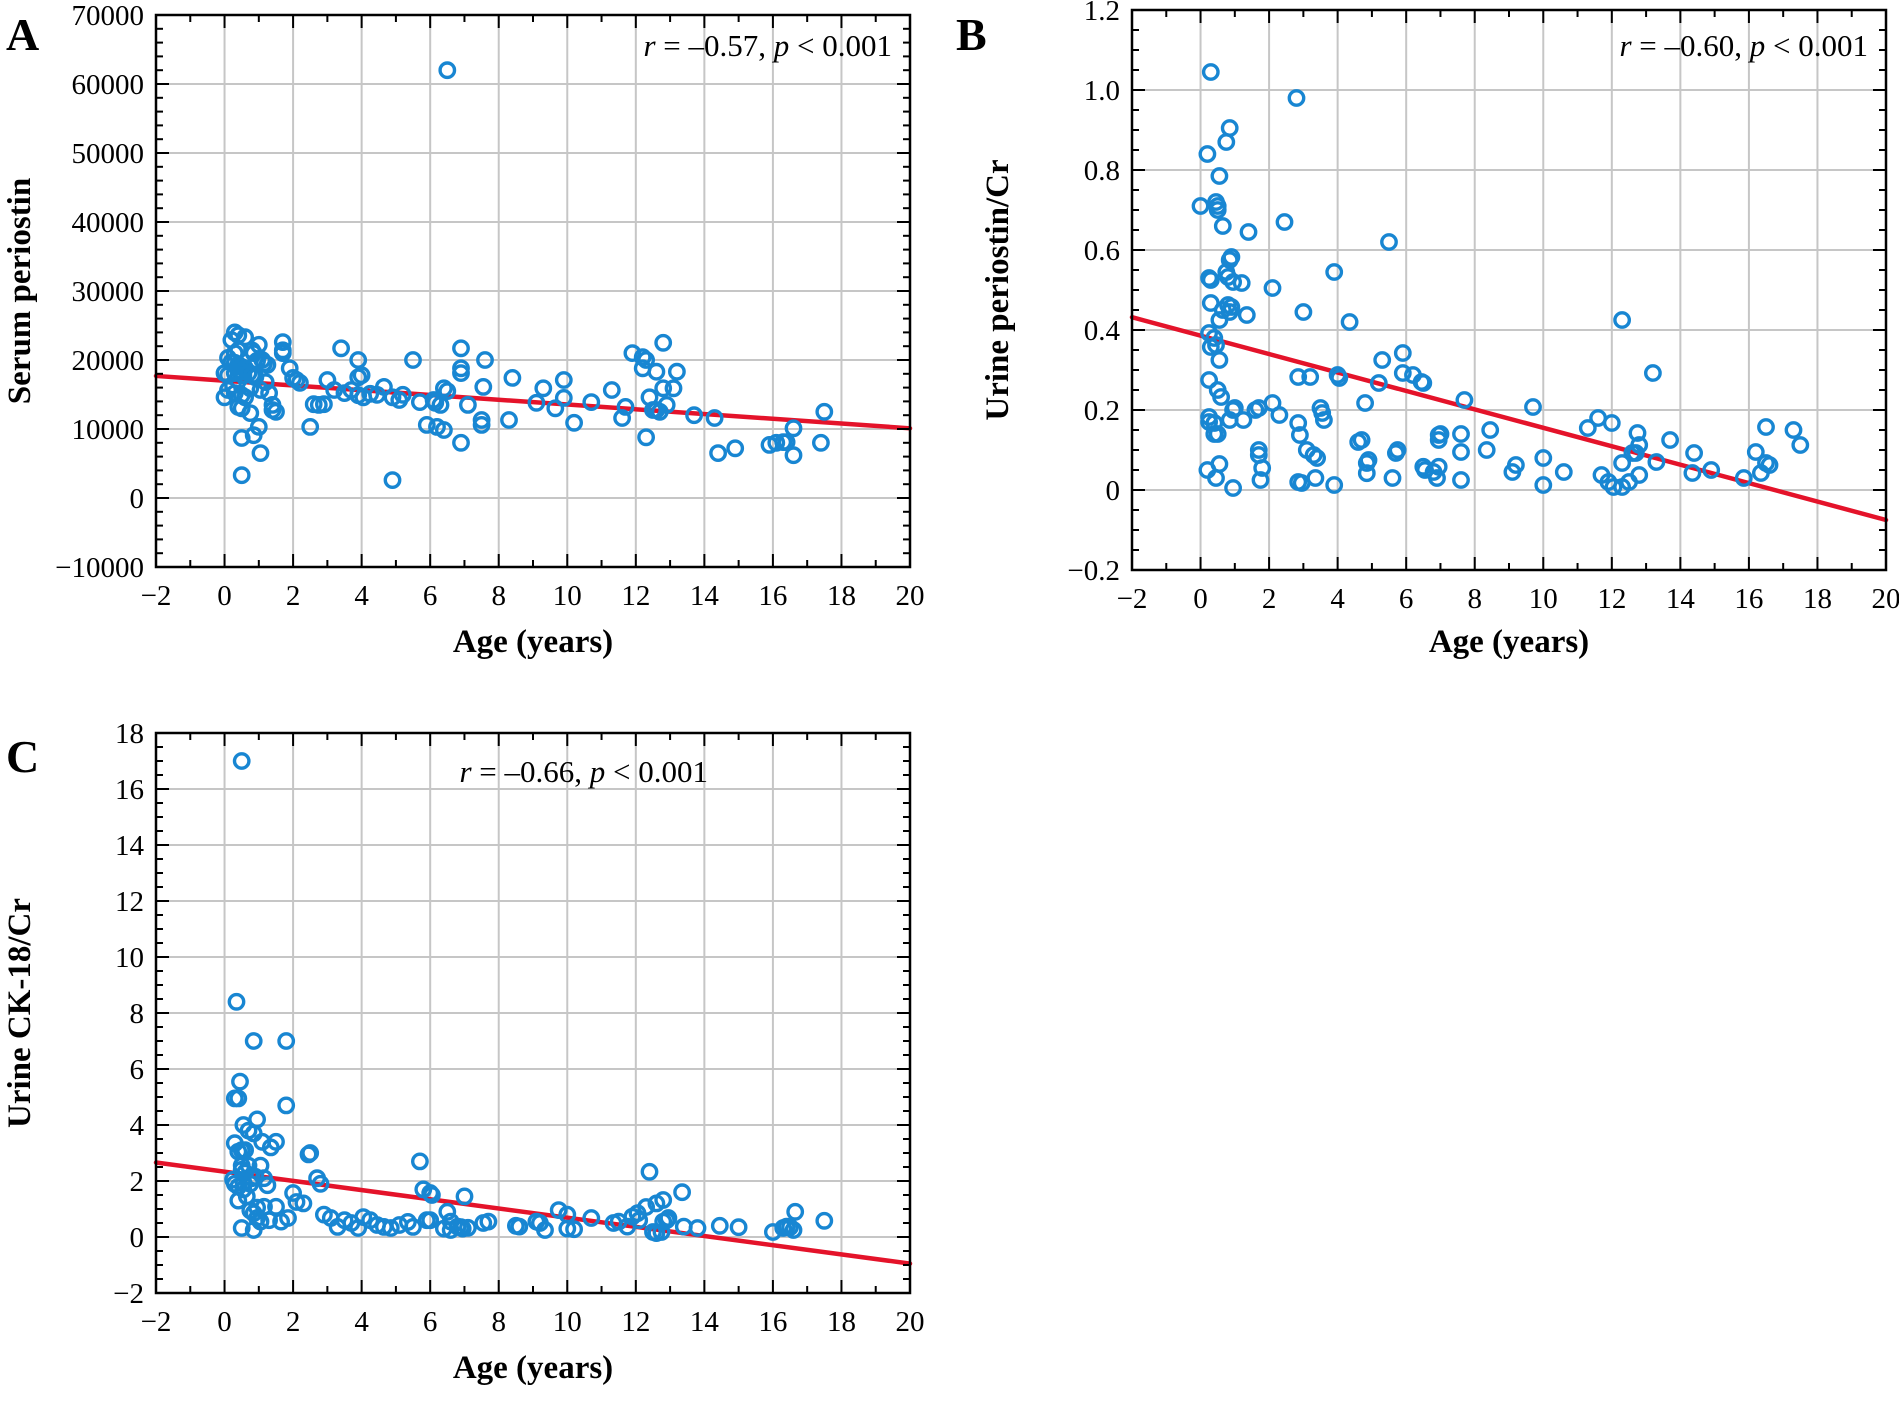 The height and width of the screenshot is (1401, 1899). What do you see at coordinates (22, 756) in the screenshot?
I see `panel-c-letter: C` at bounding box center [22, 756].